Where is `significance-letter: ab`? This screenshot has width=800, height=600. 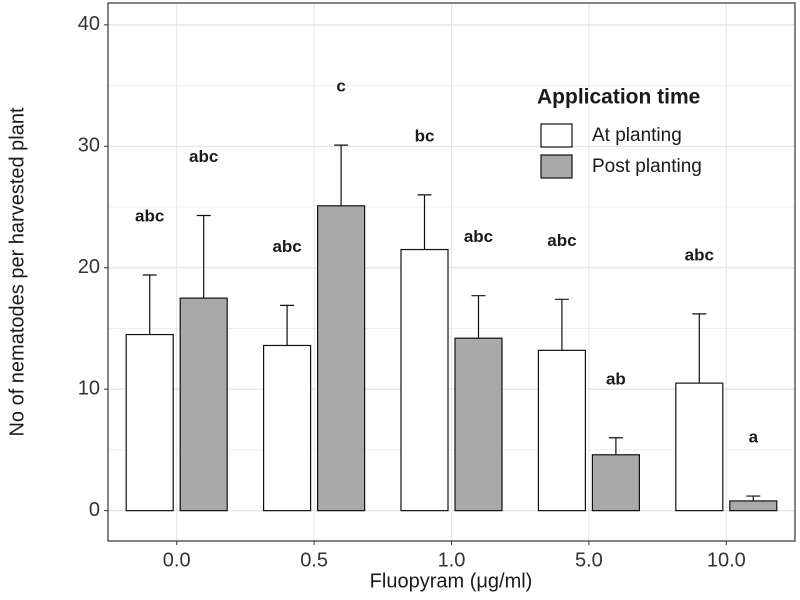 significance-letter: ab is located at coordinates (616, 378).